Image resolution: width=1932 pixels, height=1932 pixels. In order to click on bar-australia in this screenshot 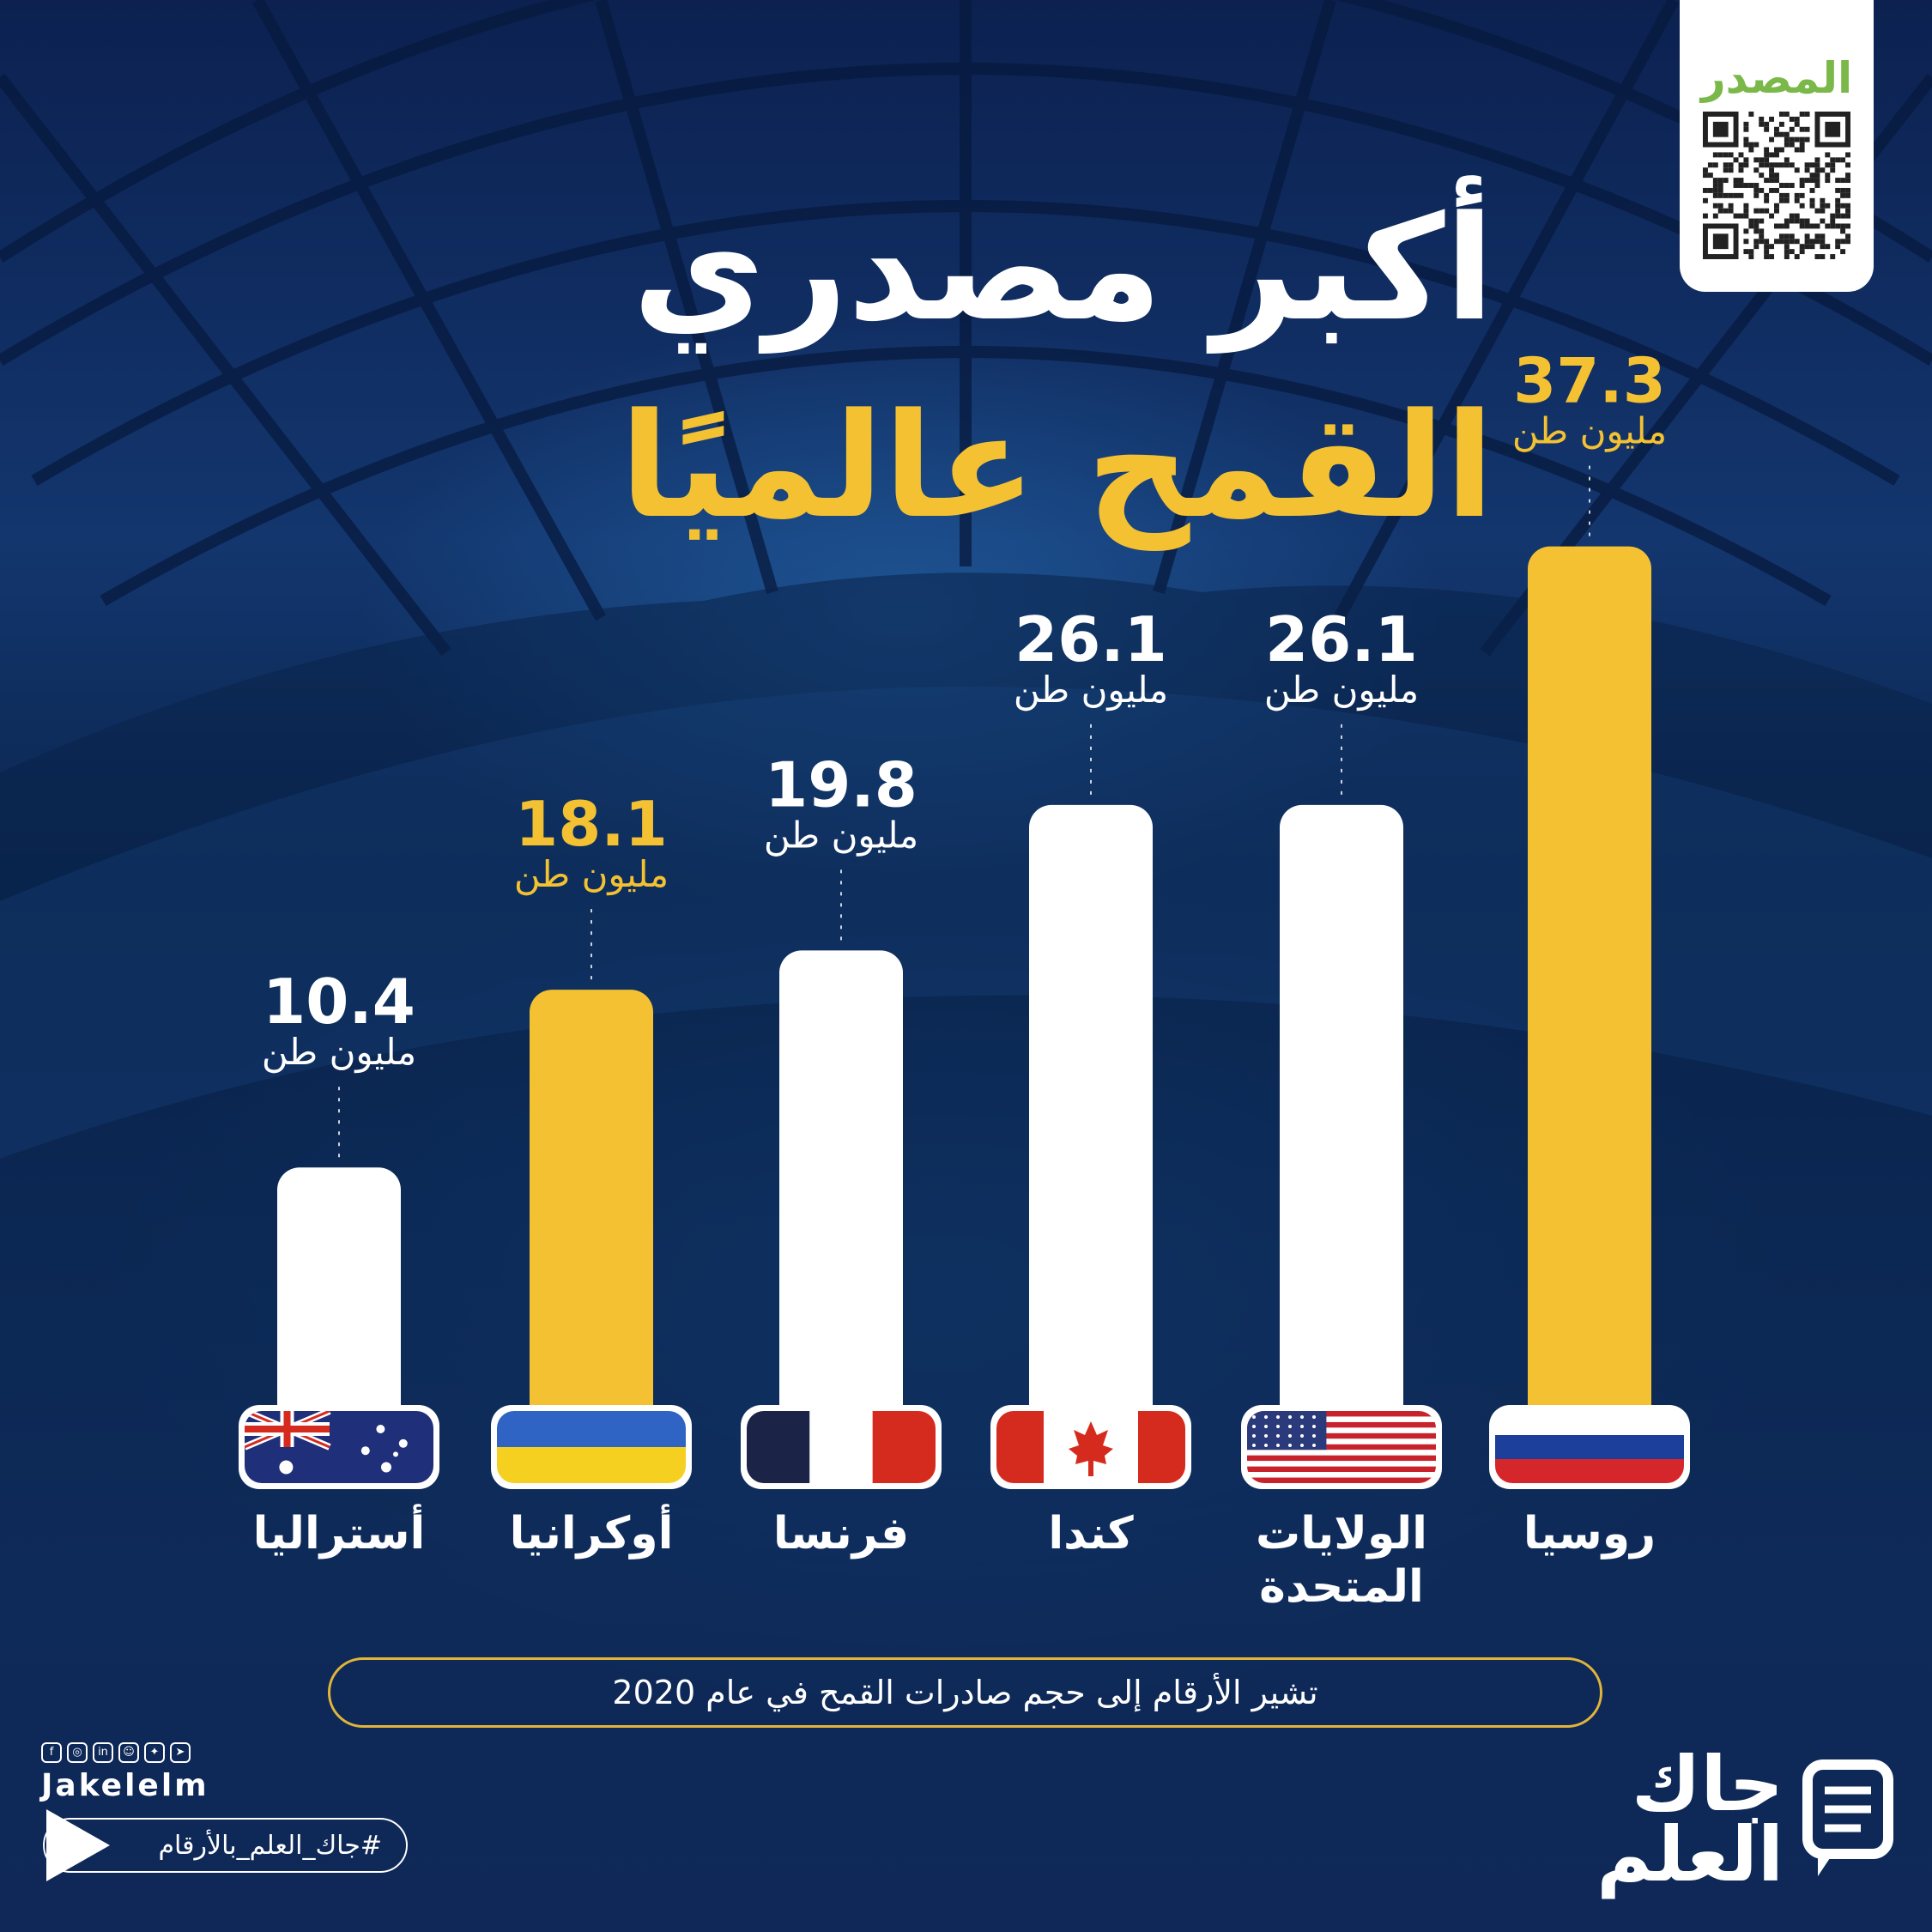, I will do `click(339, 1298)`.